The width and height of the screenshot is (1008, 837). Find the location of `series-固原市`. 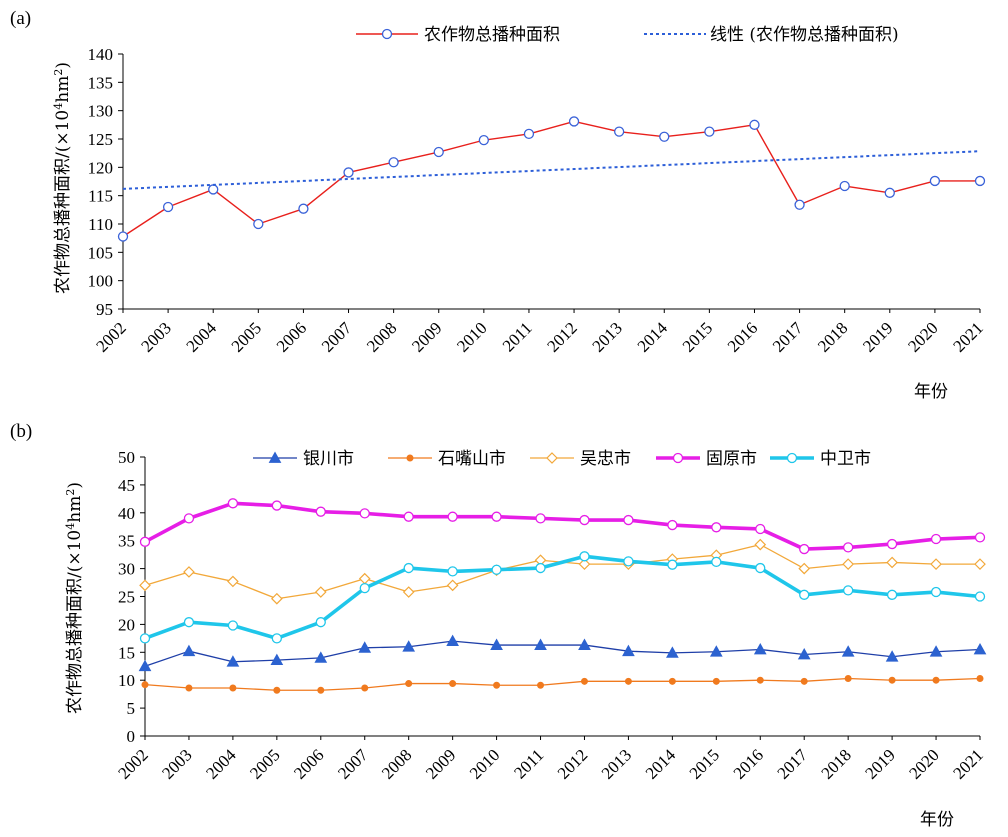

series-固原市 is located at coordinates (562, 526).